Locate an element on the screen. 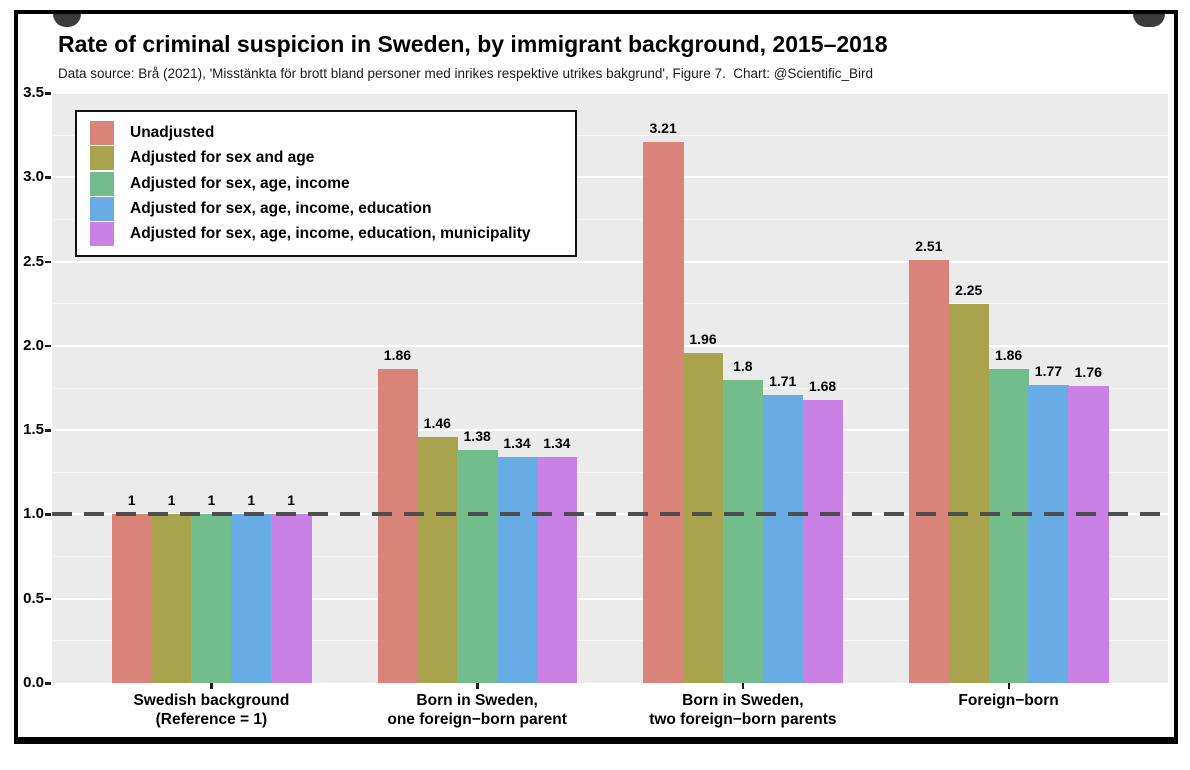  x-axis-category-label: Born in Sweden, two foreign−born parents is located at coordinates (743, 710).